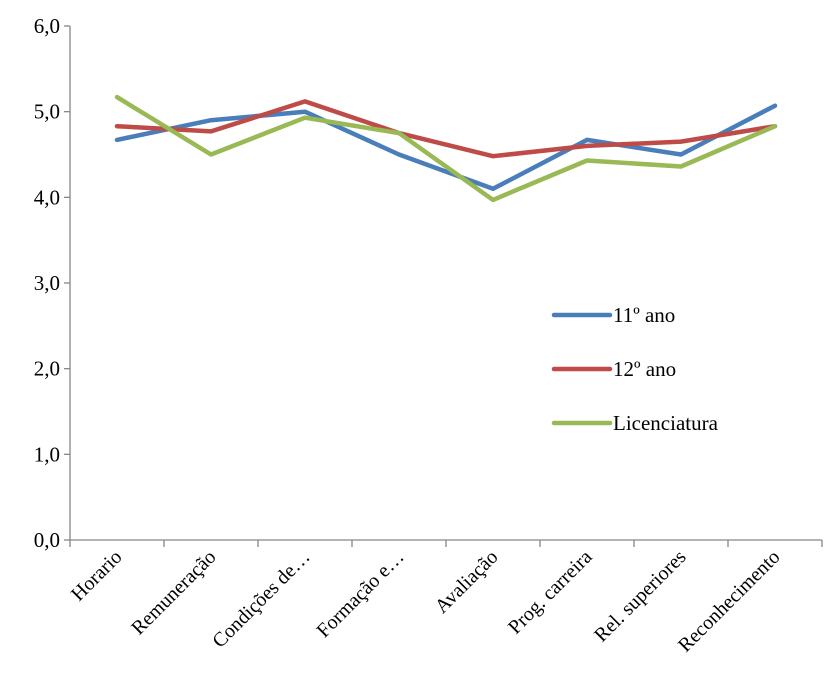 The width and height of the screenshot is (825, 700). Describe the element at coordinates (729, 601) in the screenshot. I see `x-tick-label: Reconhecimento` at that location.